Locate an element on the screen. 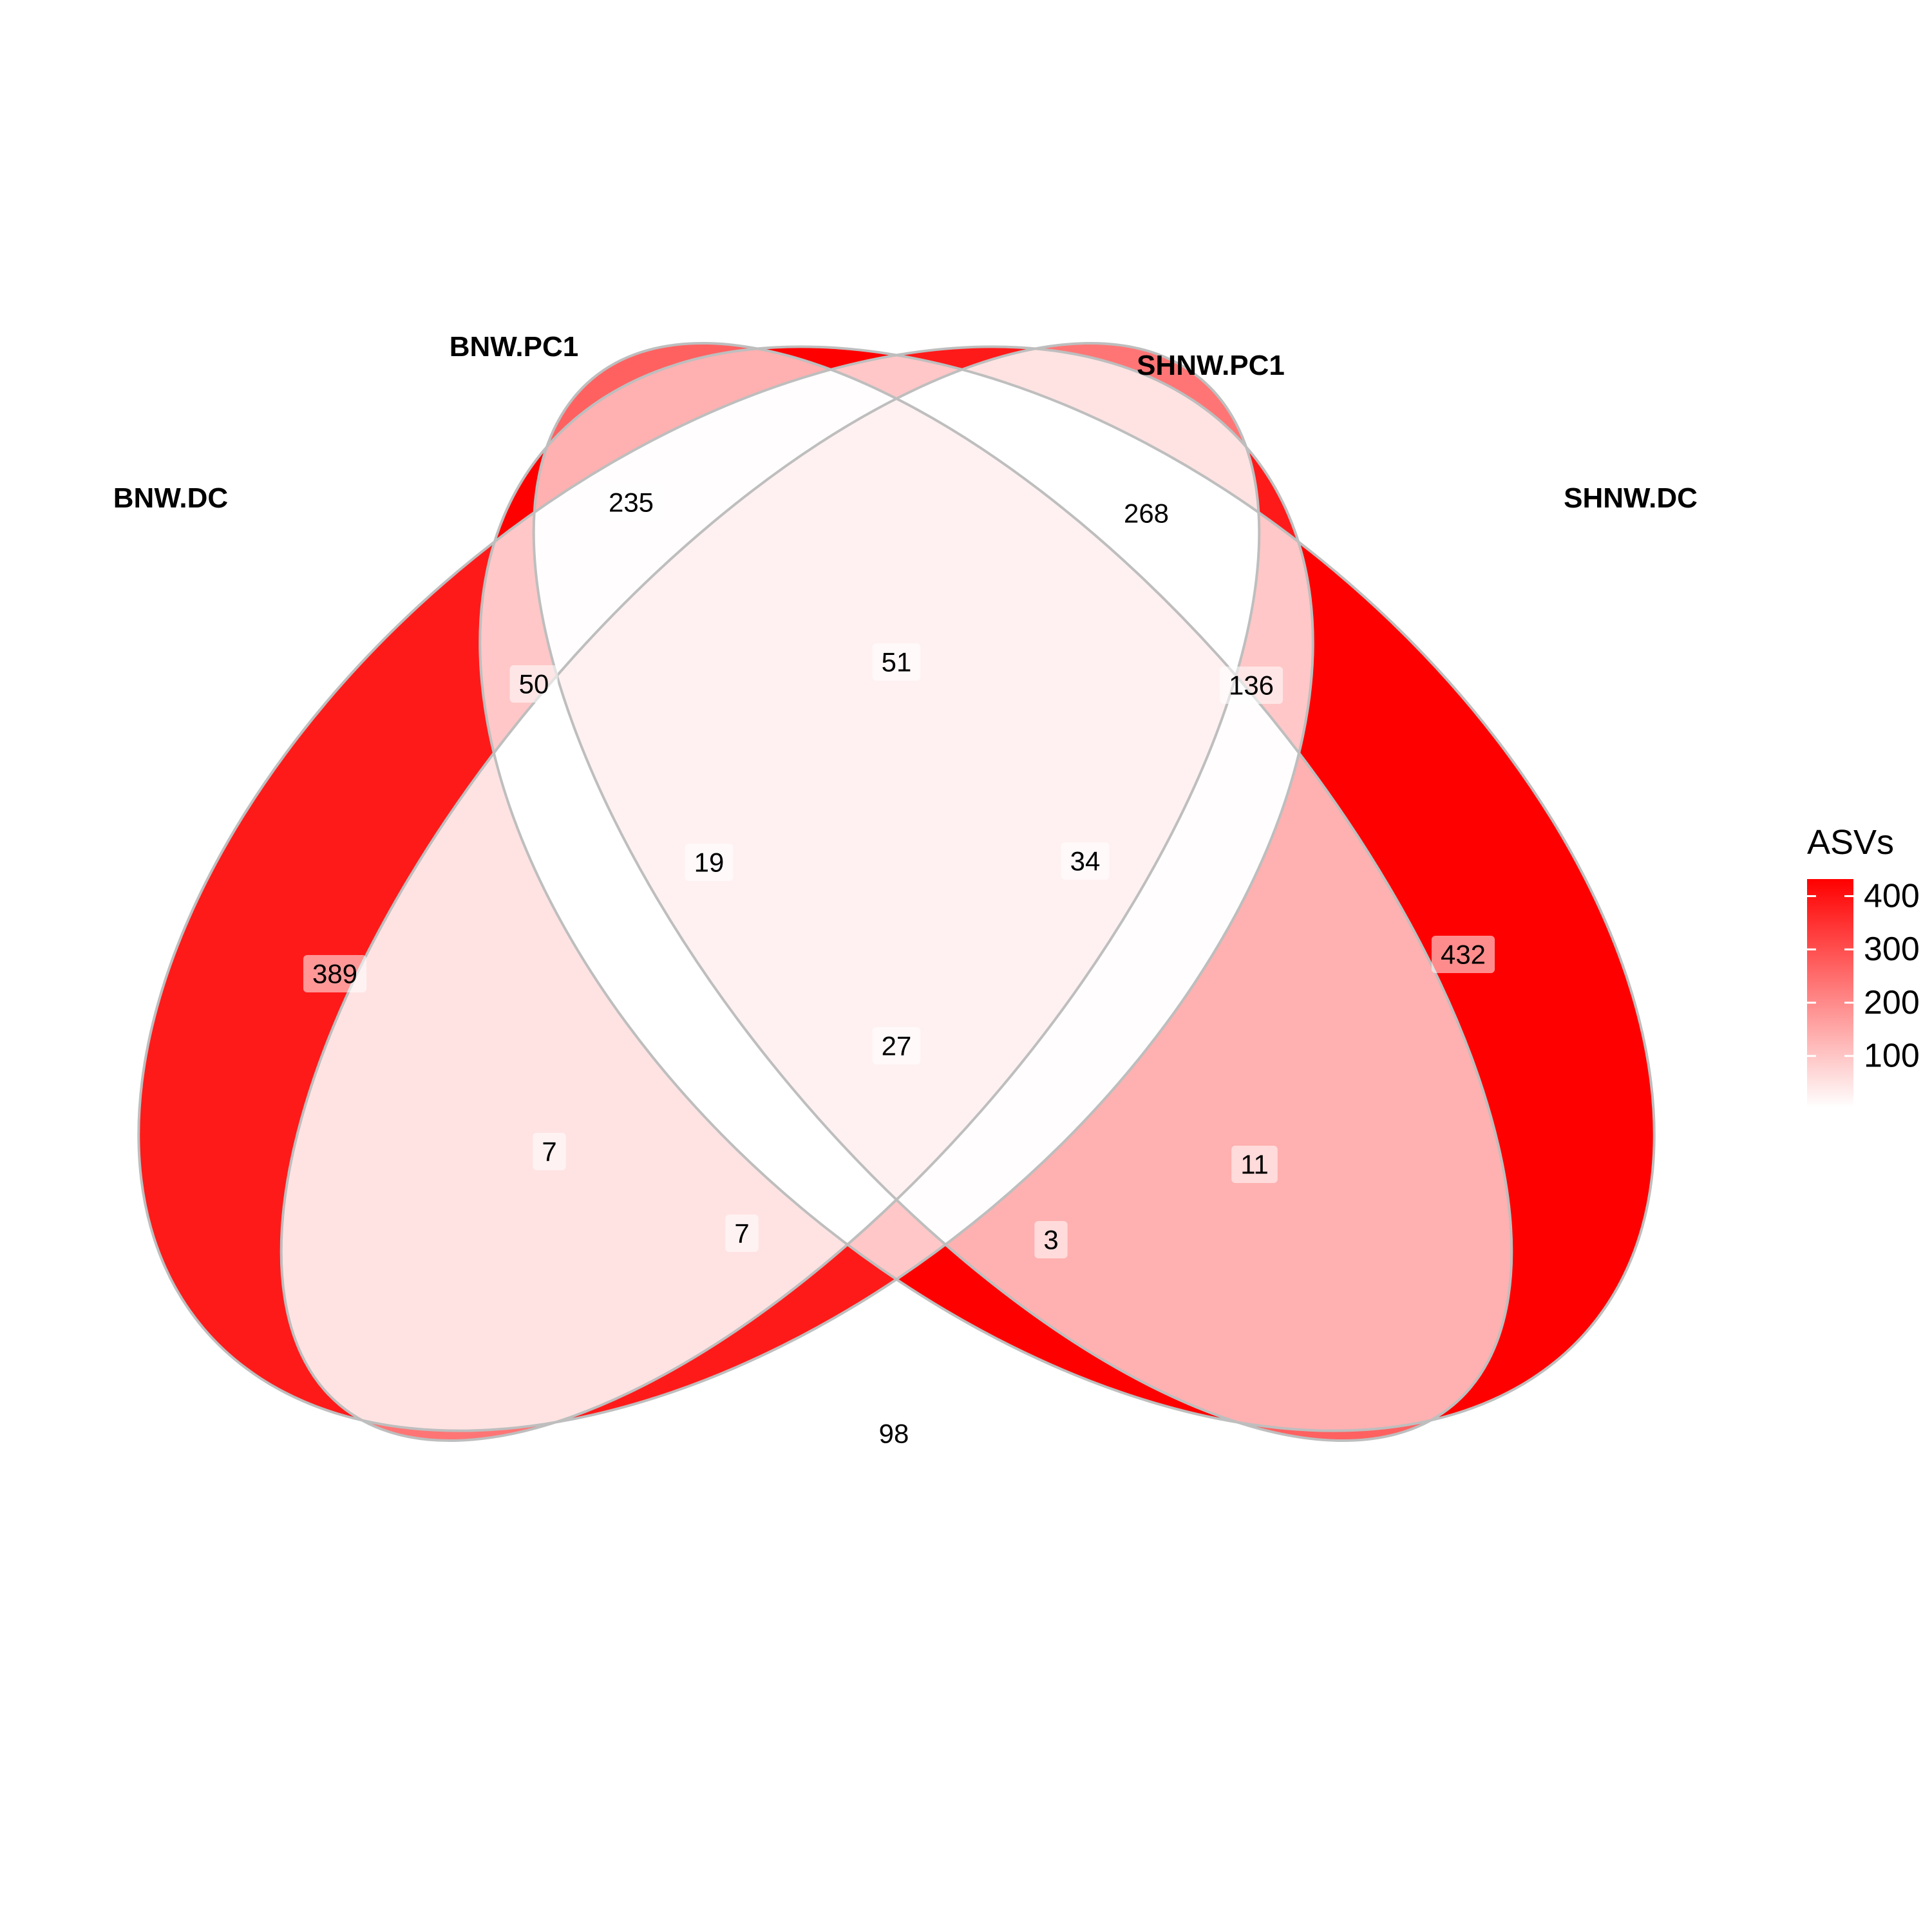 Image resolution: width=1932 pixels, height=1932 pixels. set-label-shnw-dc: SHNW.DC is located at coordinates (1631, 498).